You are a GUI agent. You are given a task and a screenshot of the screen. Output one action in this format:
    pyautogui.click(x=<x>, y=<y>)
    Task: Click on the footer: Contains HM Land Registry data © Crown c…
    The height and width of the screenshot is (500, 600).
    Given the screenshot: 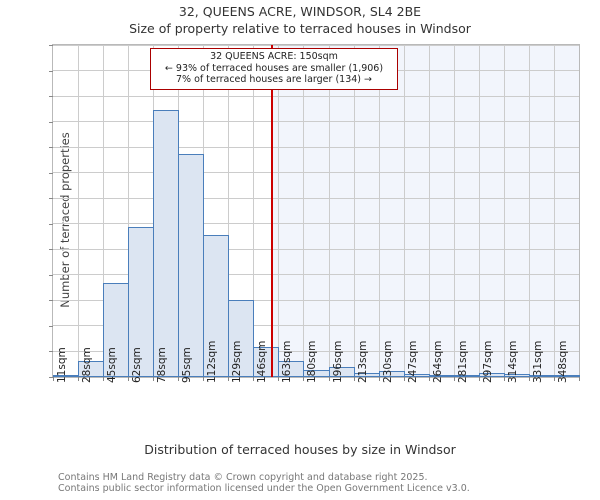 What is the action you would take?
    pyautogui.click(x=328, y=483)
    